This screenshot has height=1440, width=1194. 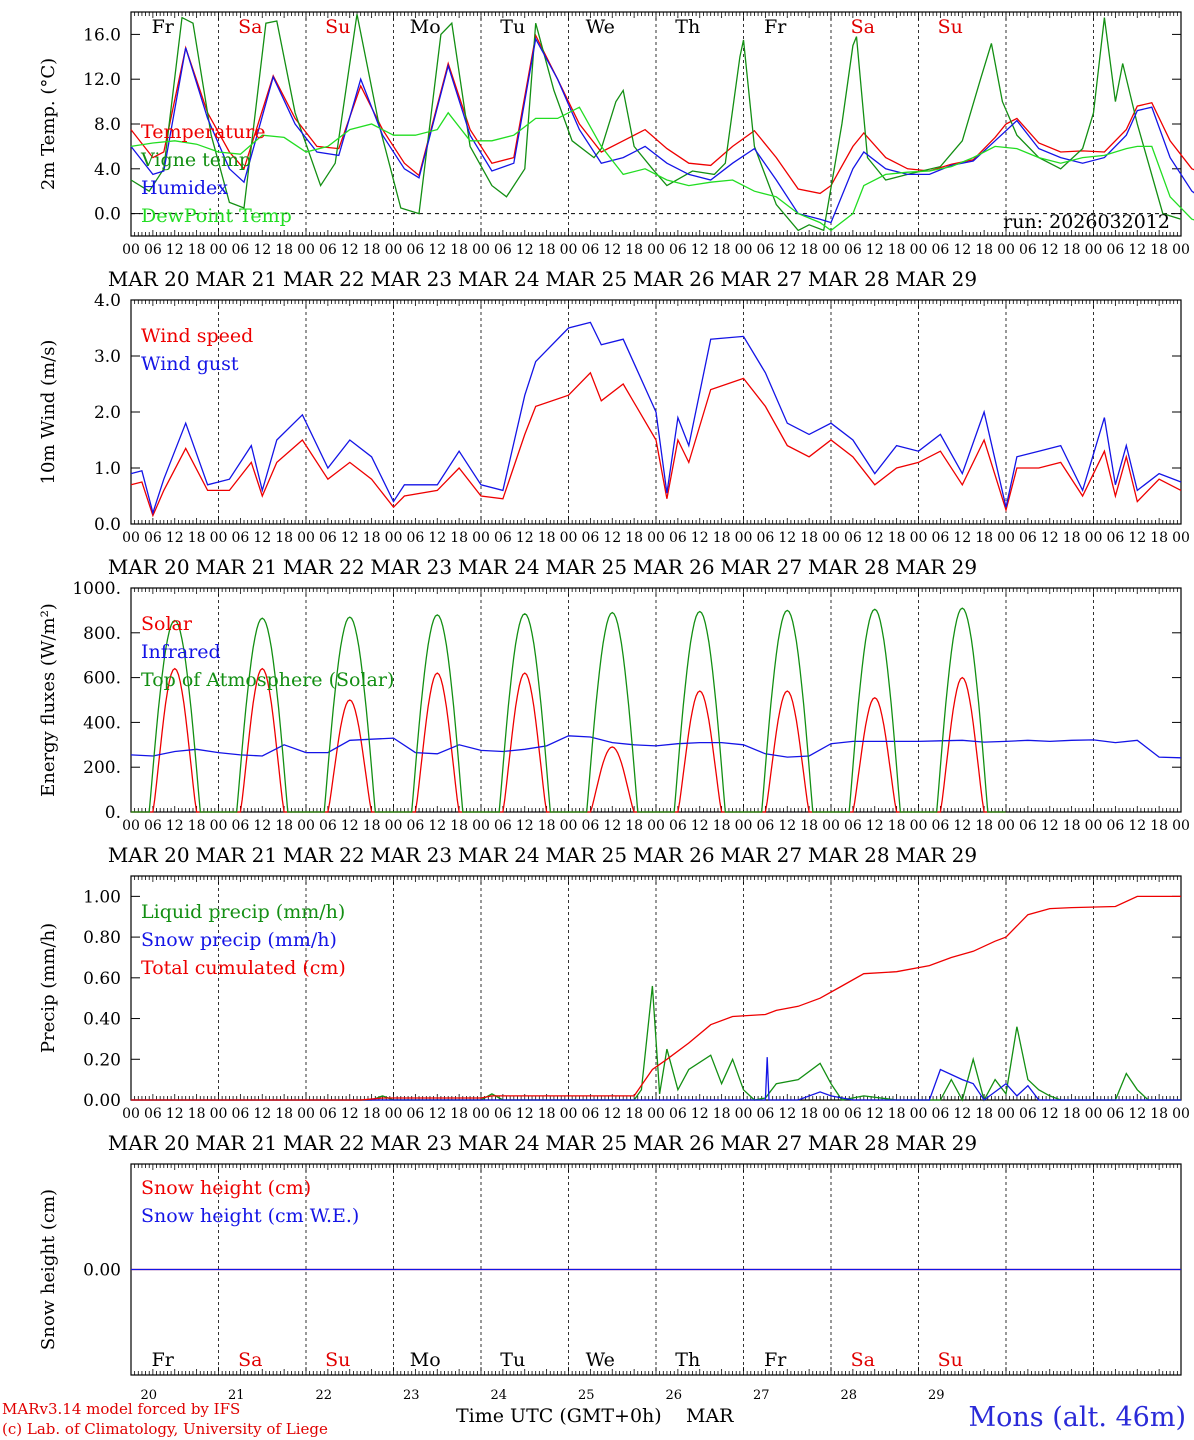 What do you see at coordinates (197, 336) in the screenshot?
I see `legend-wind-speed: Wind speed` at bounding box center [197, 336].